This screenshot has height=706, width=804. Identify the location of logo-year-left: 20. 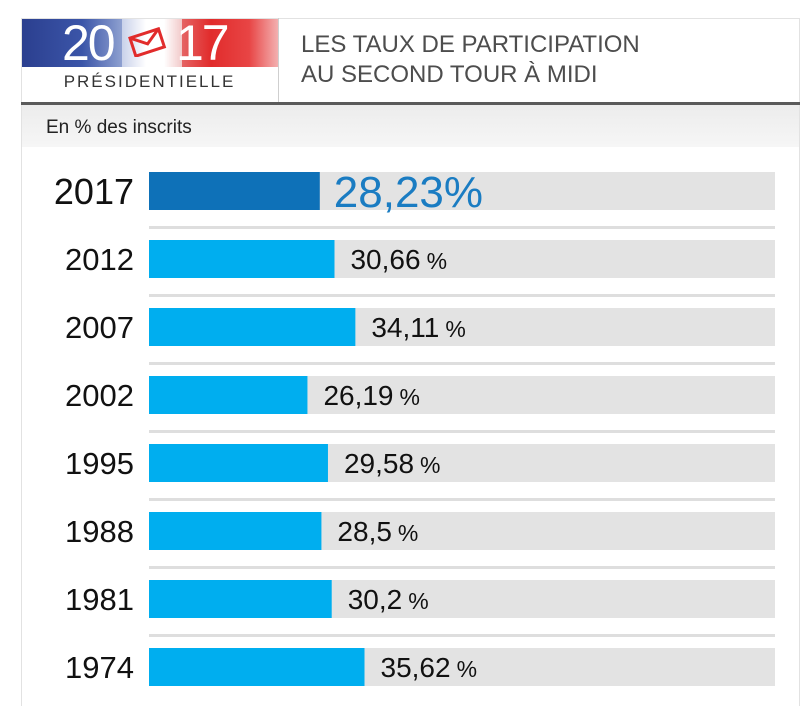
(89, 43).